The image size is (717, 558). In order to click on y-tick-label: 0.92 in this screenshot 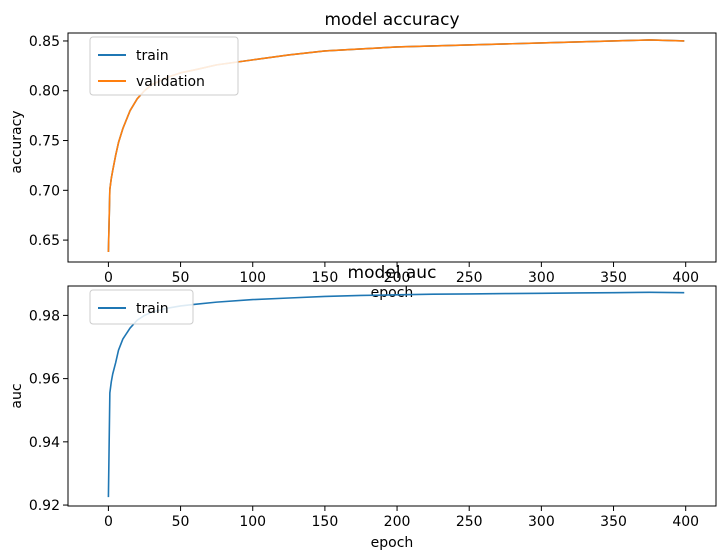, I will do `click(44, 506)`.